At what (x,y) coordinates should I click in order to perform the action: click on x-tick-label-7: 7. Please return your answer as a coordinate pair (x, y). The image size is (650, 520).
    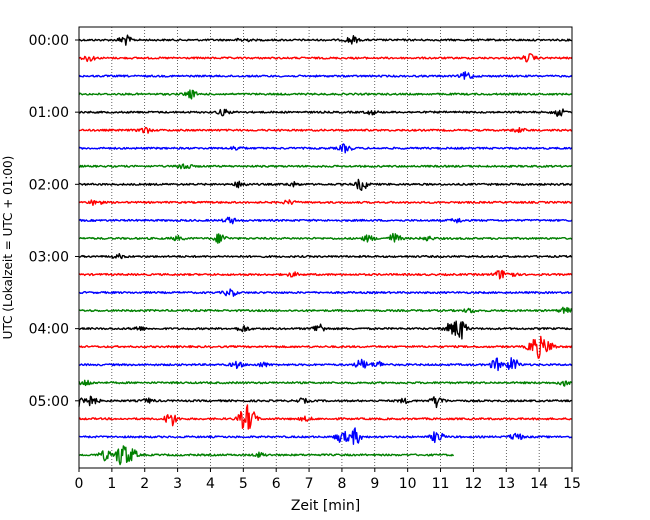
    Looking at the image, I should click on (309, 484).